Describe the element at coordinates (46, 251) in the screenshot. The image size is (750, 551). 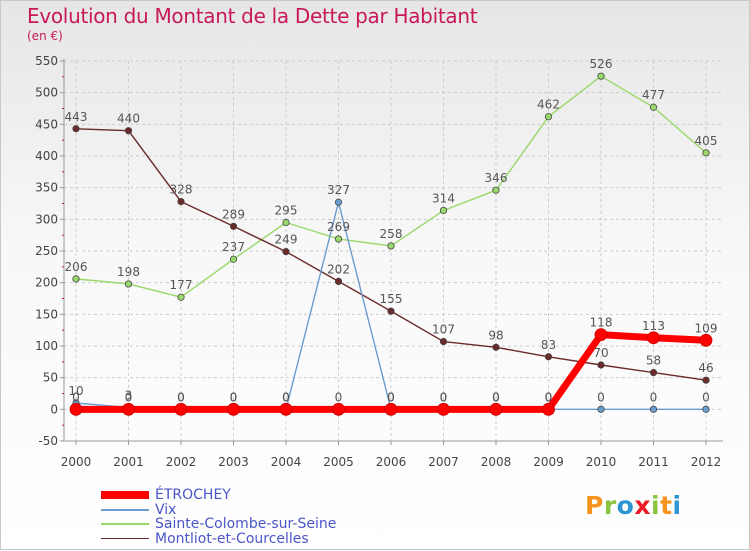
I see `y-tick-label: 250` at that location.